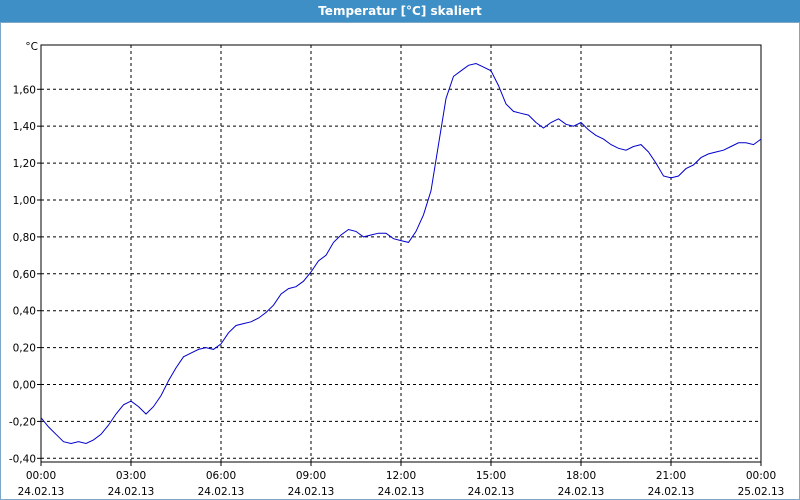 This screenshot has width=800, height=500. Describe the element at coordinates (22, 459) in the screenshot. I see `y-tick-label: -0,40` at that location.